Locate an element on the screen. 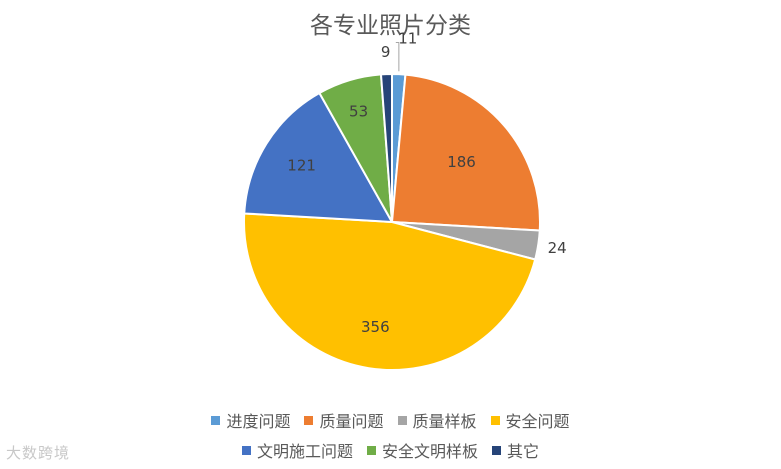 Image resolution: width=781 pixels, height=469 pixels. legend-item-safety: 安全问题 is located at coordinates (530, 420).